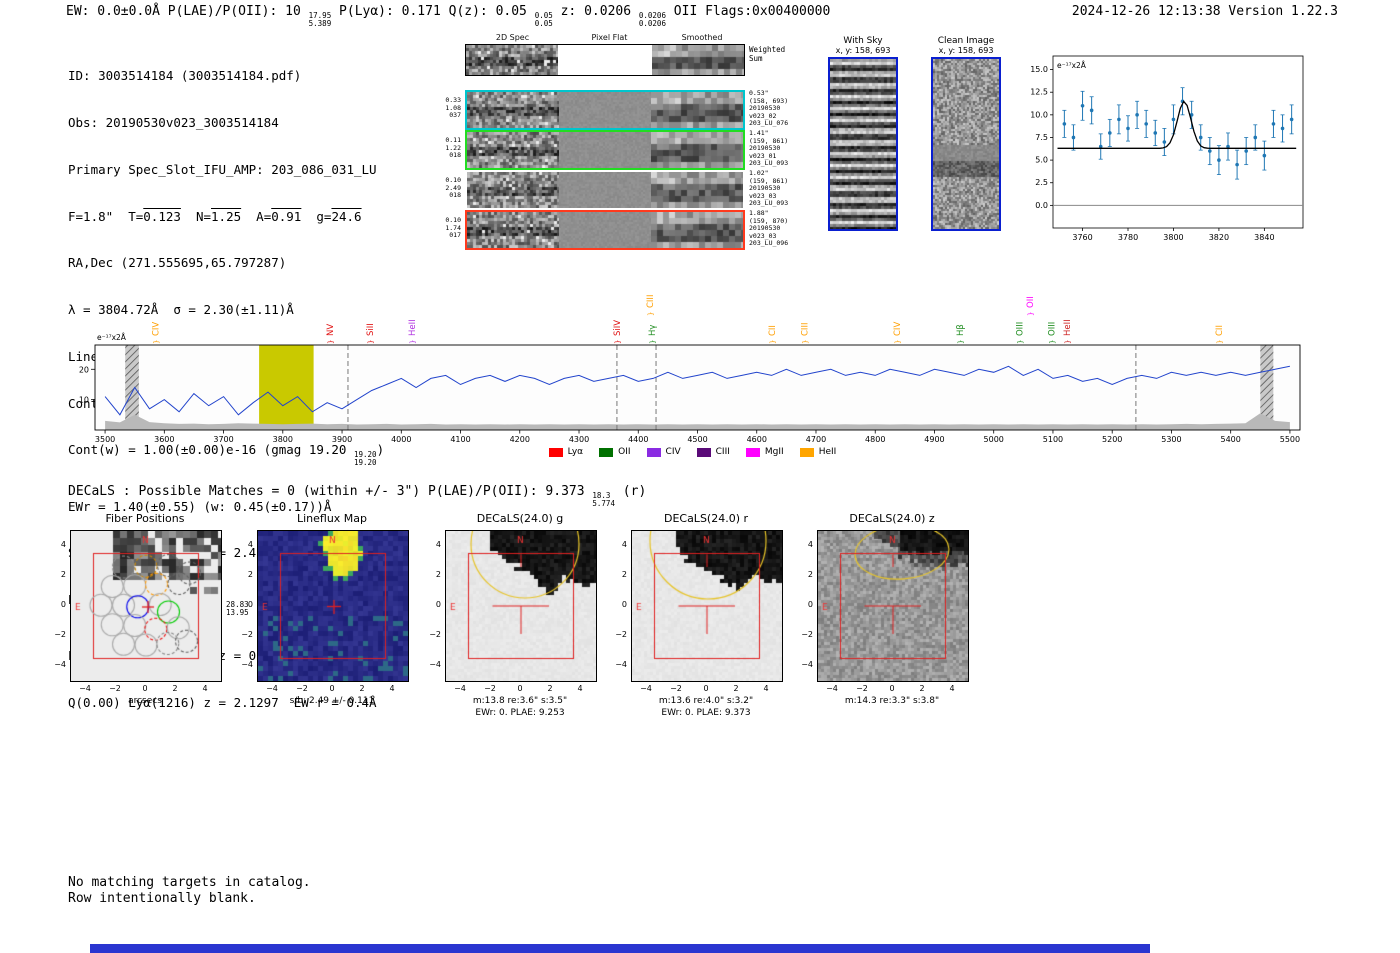 The width and height of the screenshot is (1400, 953). Describe the element at coordinates (453, 107) in the screenshot. I see `cutout-row-left-label: 0.33 1.08 037` at that location.